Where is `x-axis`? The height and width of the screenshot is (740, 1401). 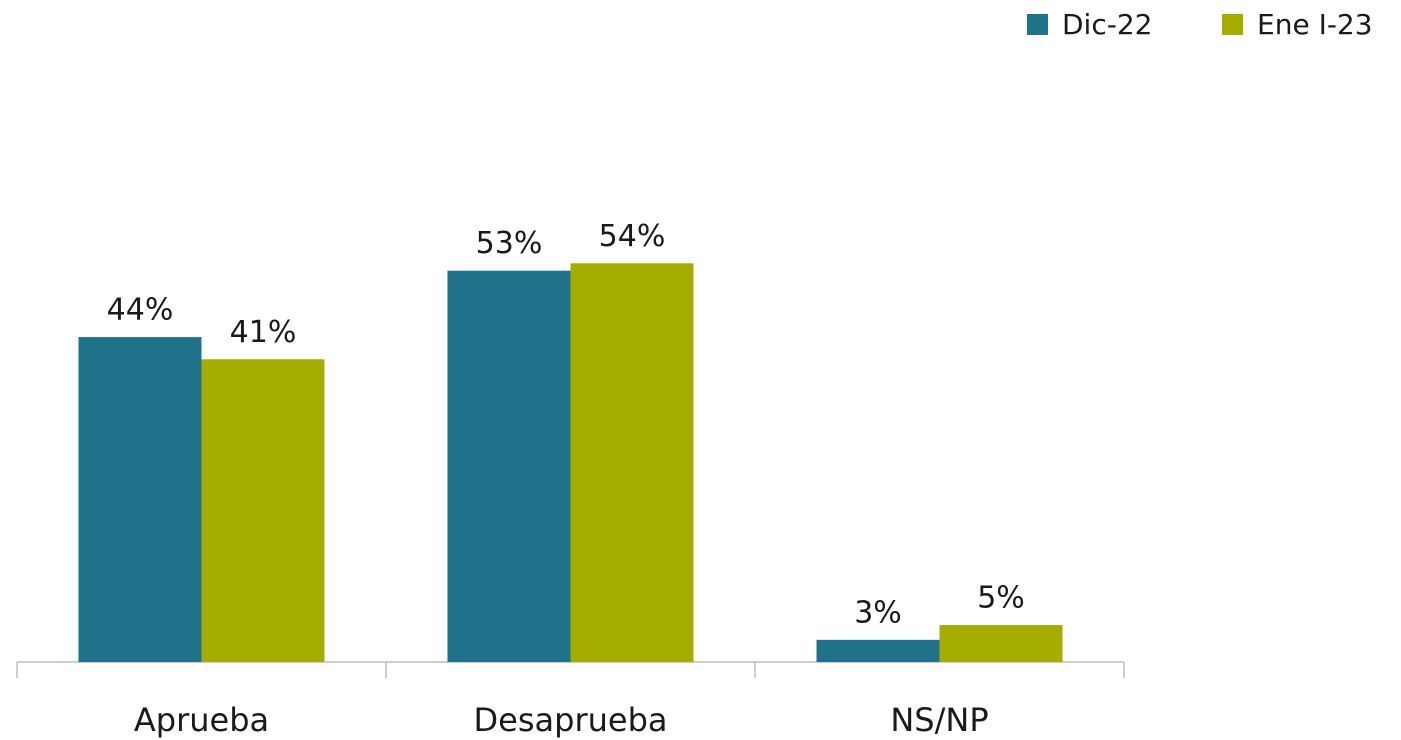 x-axis is located at coordinates (570, 669).